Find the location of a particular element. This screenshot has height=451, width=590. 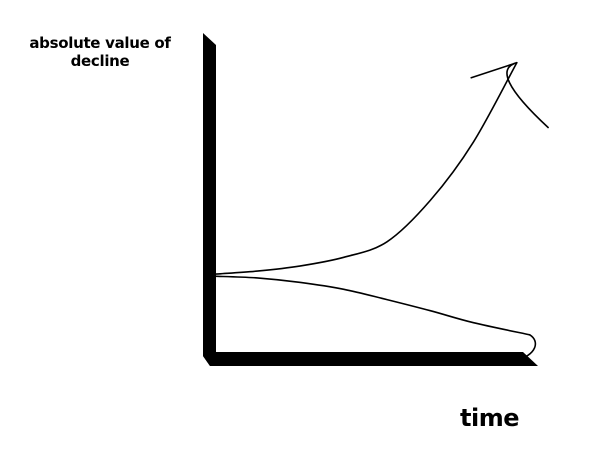

arrowhead is located at coordinates (509, 95).